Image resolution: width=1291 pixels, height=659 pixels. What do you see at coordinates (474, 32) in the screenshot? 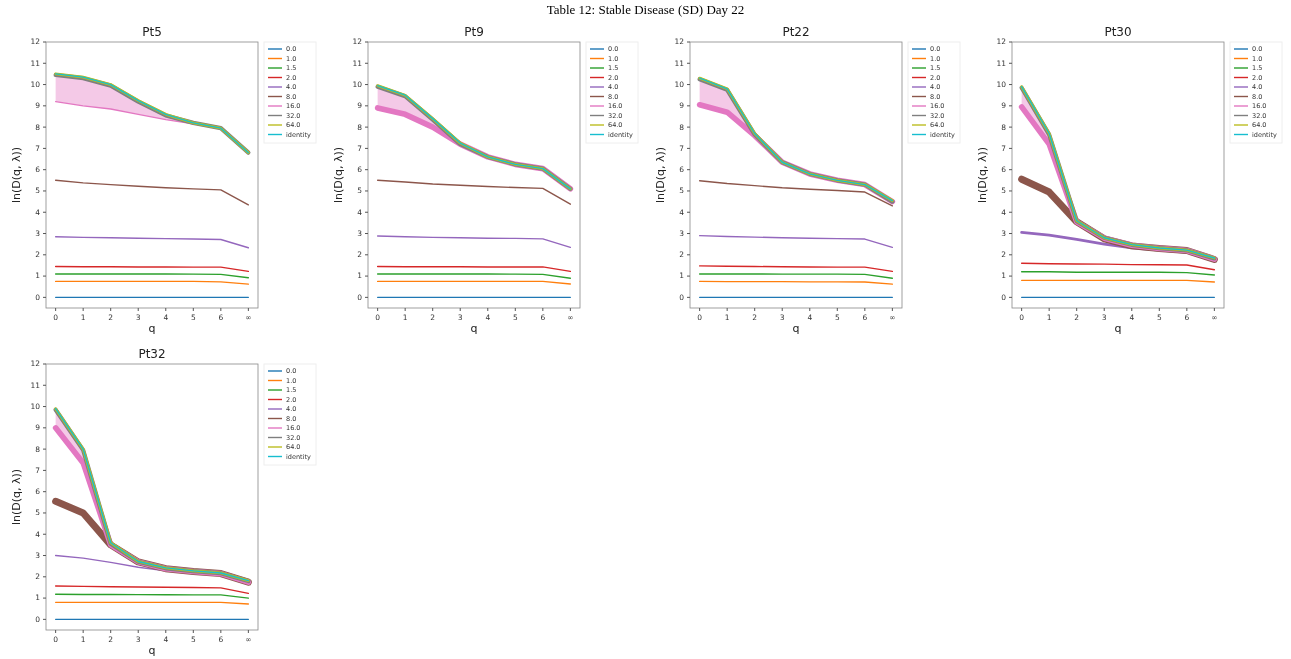
I see `chart-title: Pt9` at bounding box center [474, 32].